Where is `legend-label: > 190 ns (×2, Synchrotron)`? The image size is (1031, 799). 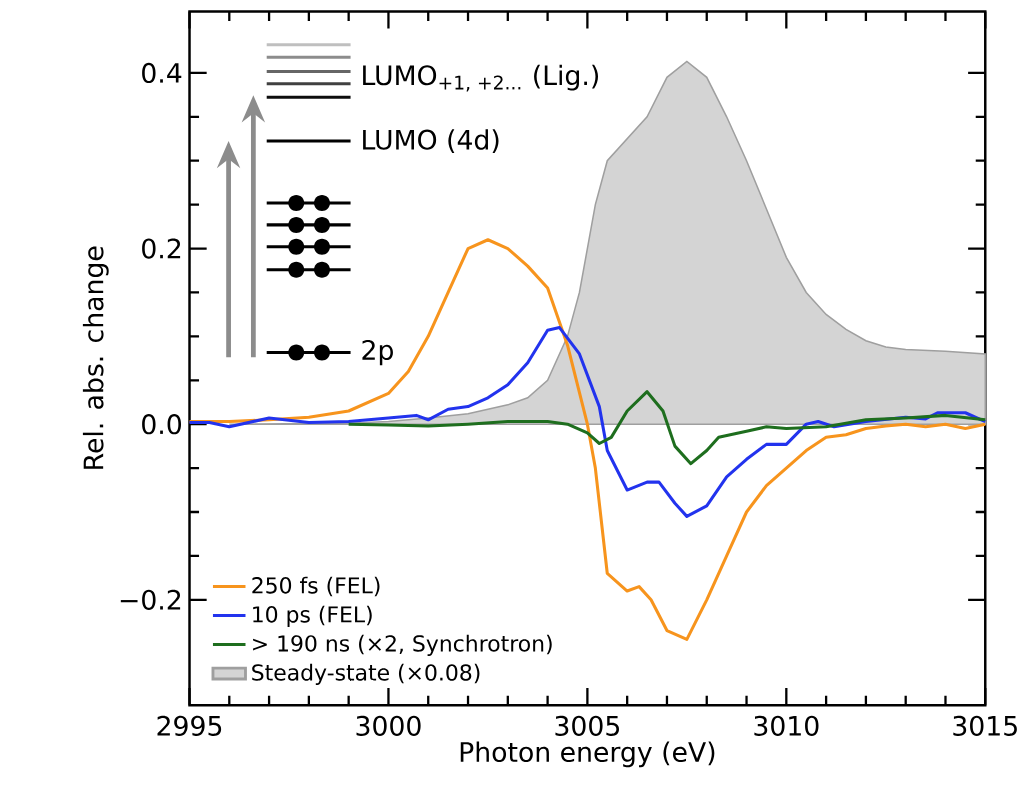
legend-label: > 190 ns (×2, Synchrotron) is located at coordinates (402, 645).